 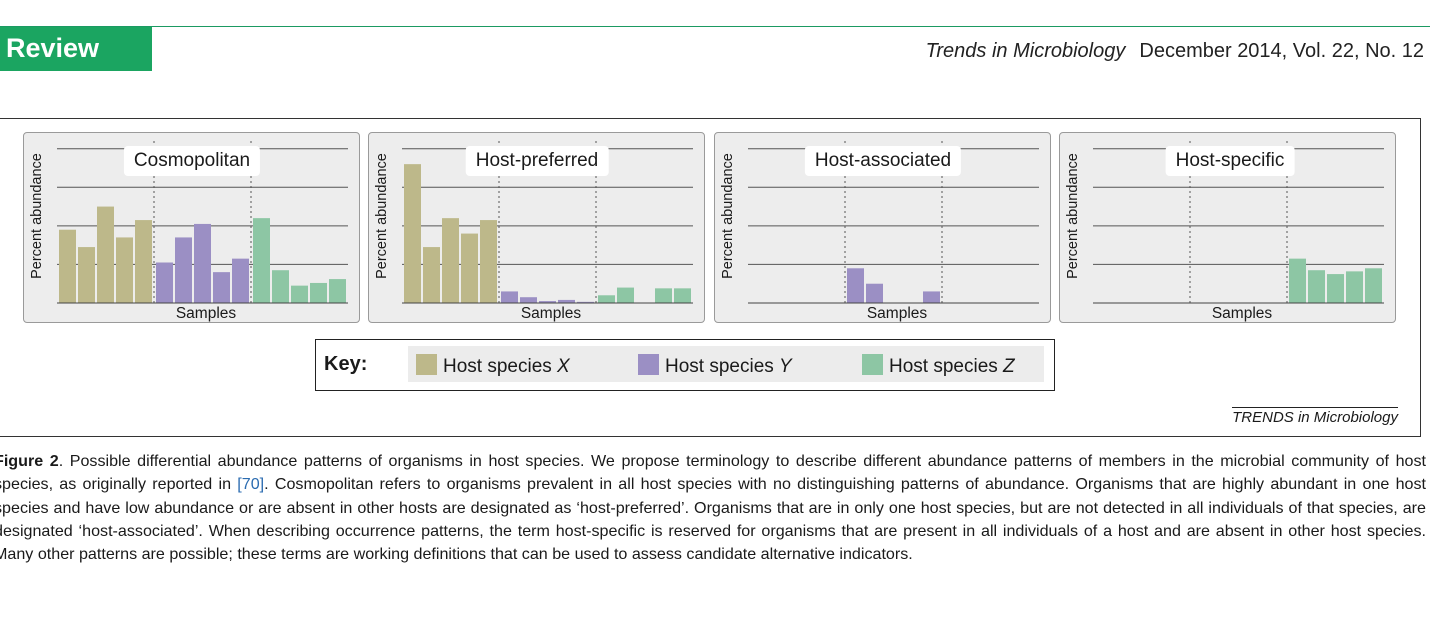 I want to click on panel-host-preferred: Host-preferred Percent abundance Samples, so click(x=536, y=227).